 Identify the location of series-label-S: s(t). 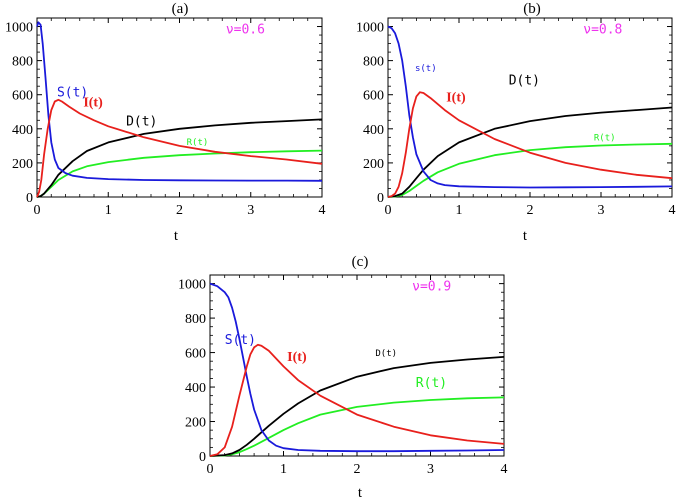
(426, 69).